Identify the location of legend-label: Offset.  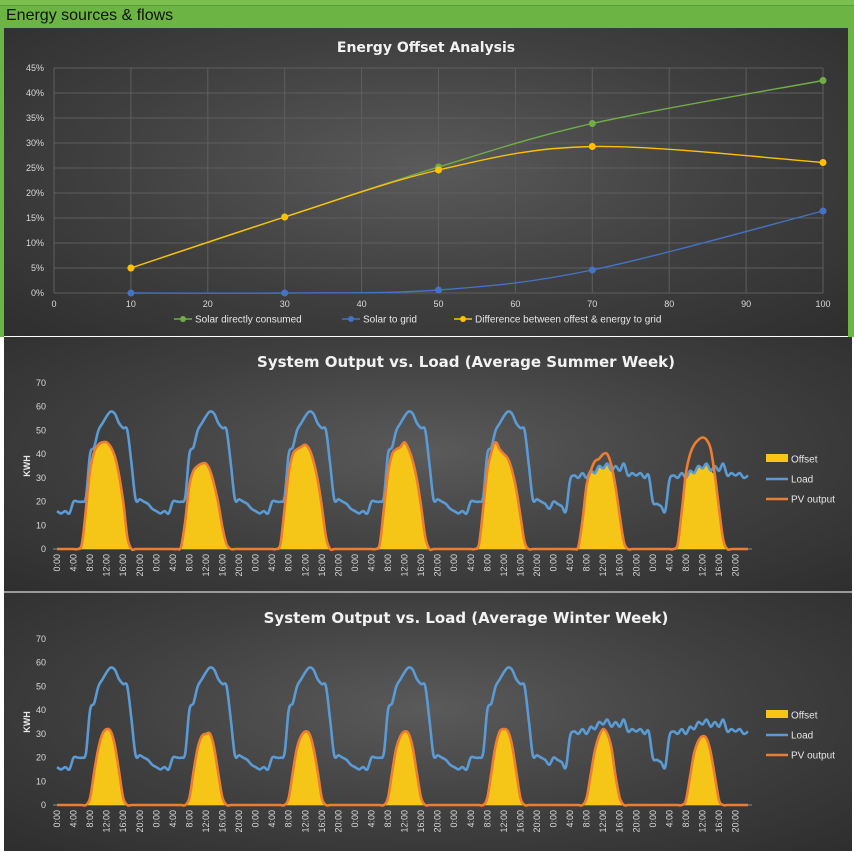
(804, 716).